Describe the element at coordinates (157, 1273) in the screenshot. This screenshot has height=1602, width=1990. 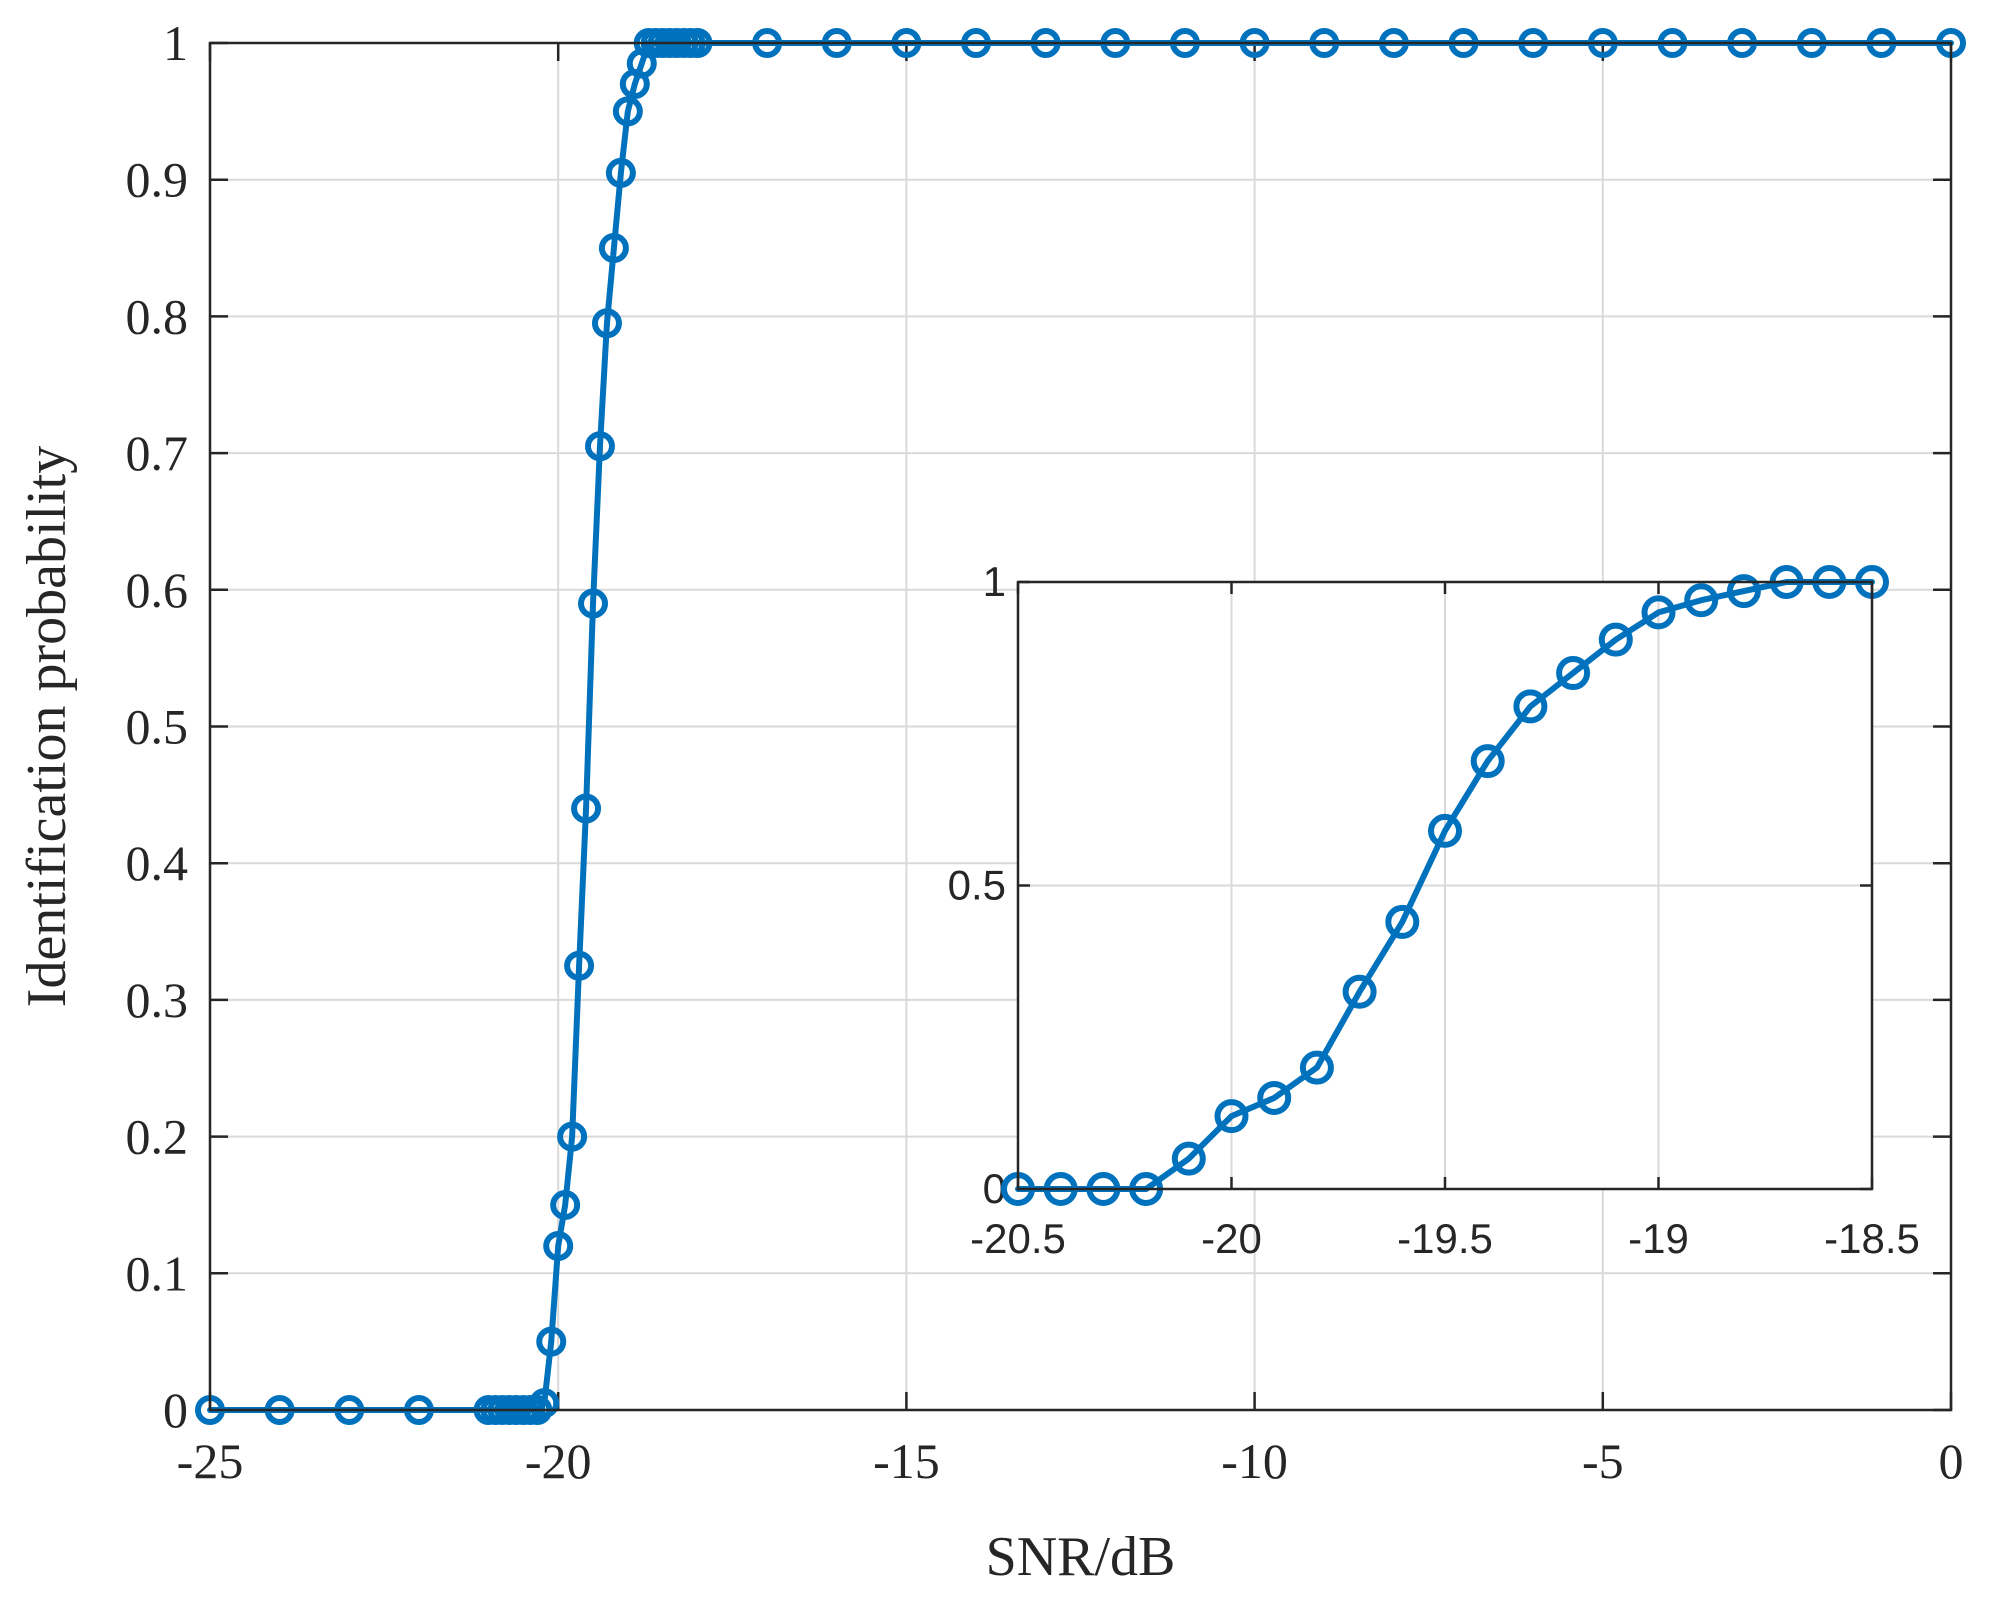
I see `main-y-tick-label: 0.1` at that location.